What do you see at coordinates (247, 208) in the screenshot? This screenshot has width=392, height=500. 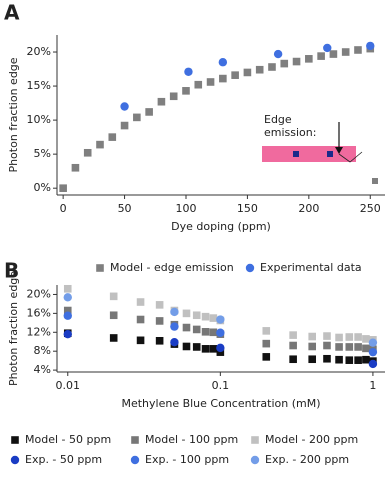 I see `x-tick-label: 150` at bounding box center [247, 208].